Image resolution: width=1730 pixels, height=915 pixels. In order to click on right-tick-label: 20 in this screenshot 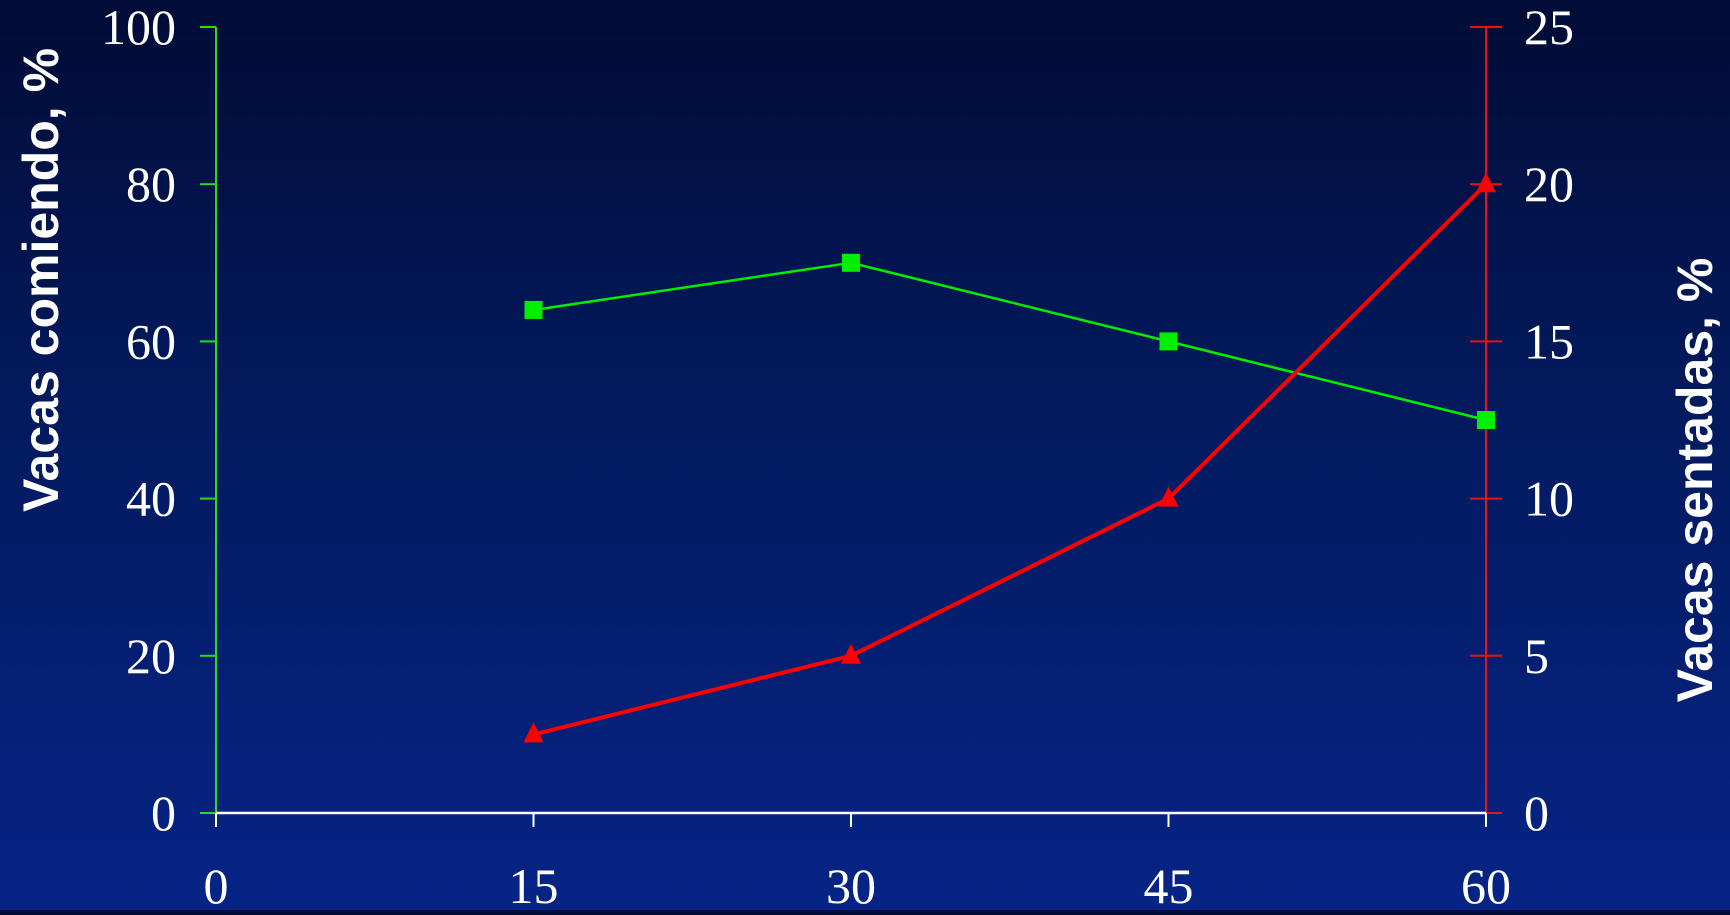, I will do `click(1549, 184)`.